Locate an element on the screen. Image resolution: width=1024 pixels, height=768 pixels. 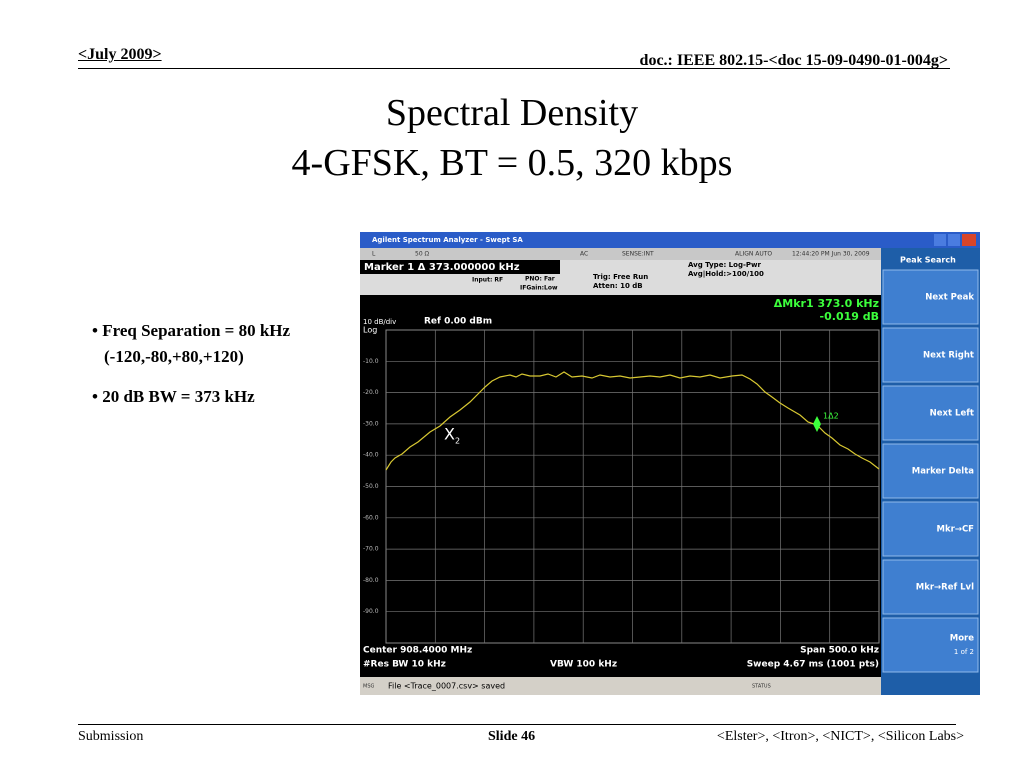
status: AC is located at coordinates (584, 254).